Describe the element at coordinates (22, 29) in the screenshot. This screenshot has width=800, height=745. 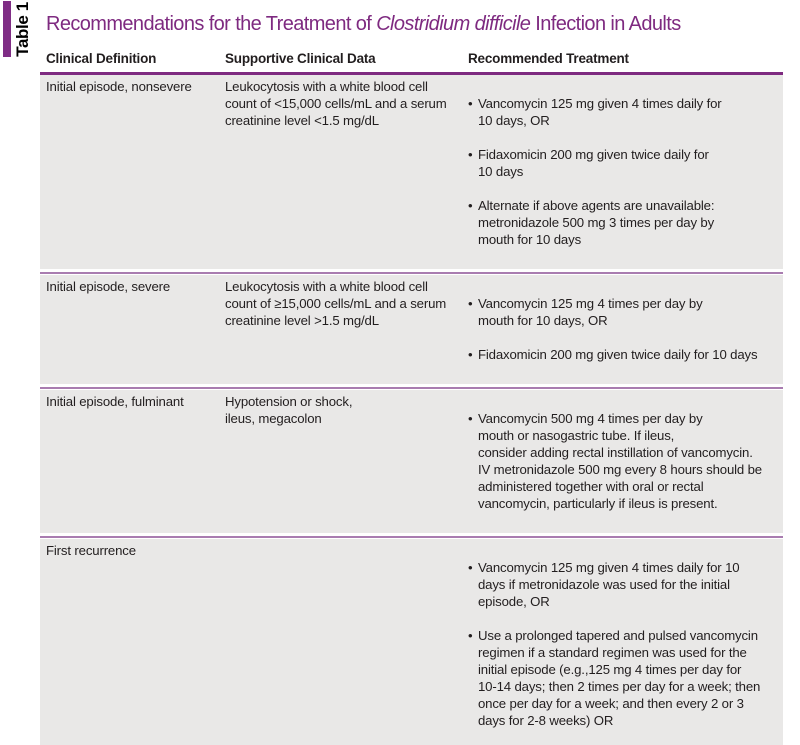
I see `table-number-label: Table 1` at that location.